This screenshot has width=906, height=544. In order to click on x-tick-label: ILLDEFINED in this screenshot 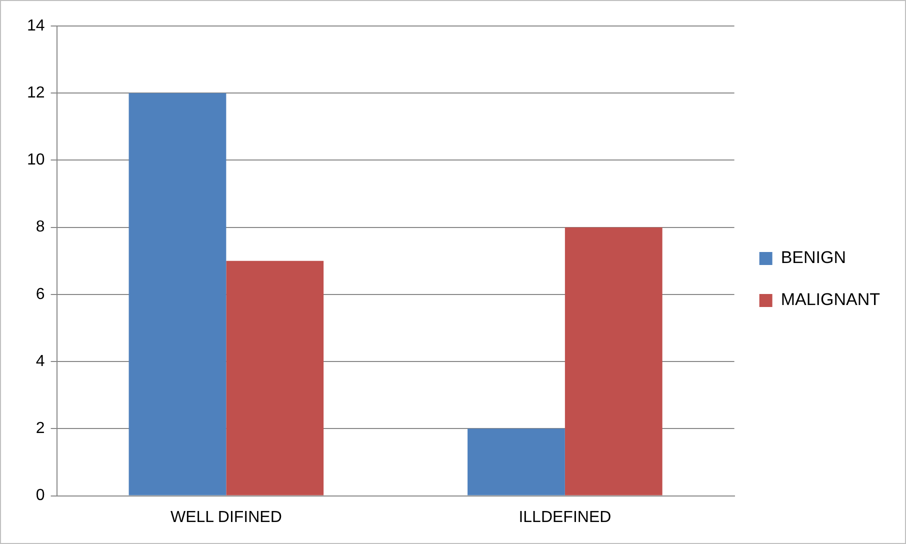, I will do `click(565, 517)`.